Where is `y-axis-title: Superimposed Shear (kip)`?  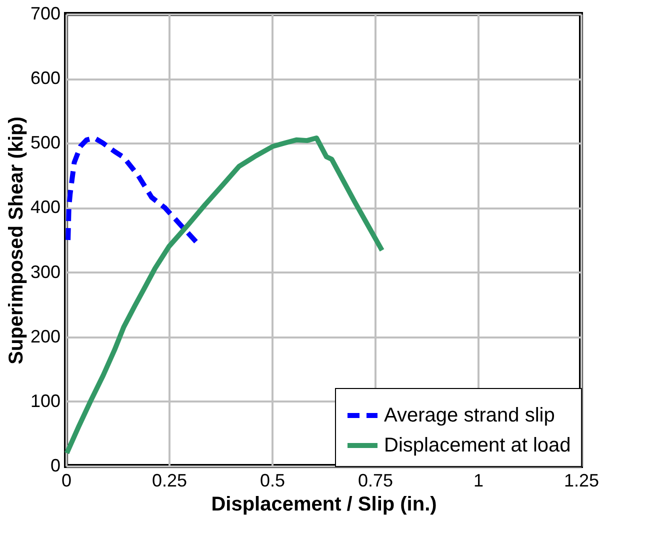 y-axis-title: Superimposed Shear (kip) is located at coordinates (16, 240).